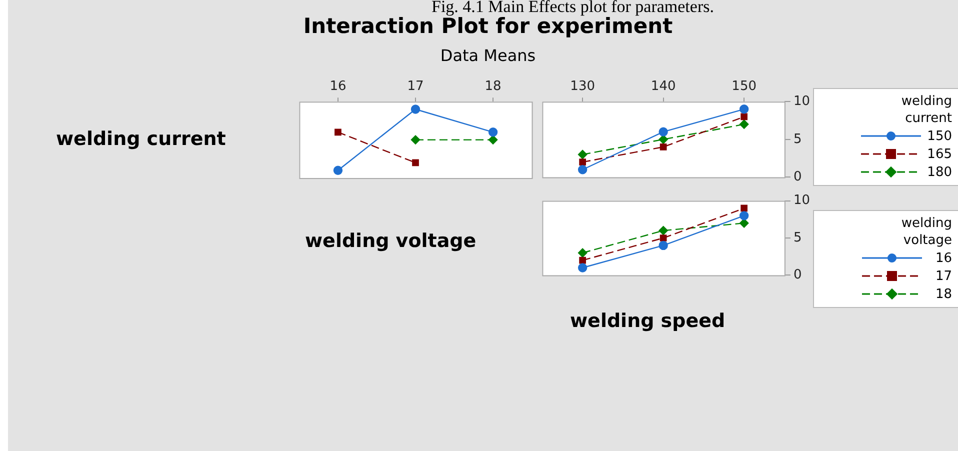 The image size is (958, 451). Describe the element at coordinates (141, 139) in the screenshot. I see `y-axis-title: welding current` at that location.